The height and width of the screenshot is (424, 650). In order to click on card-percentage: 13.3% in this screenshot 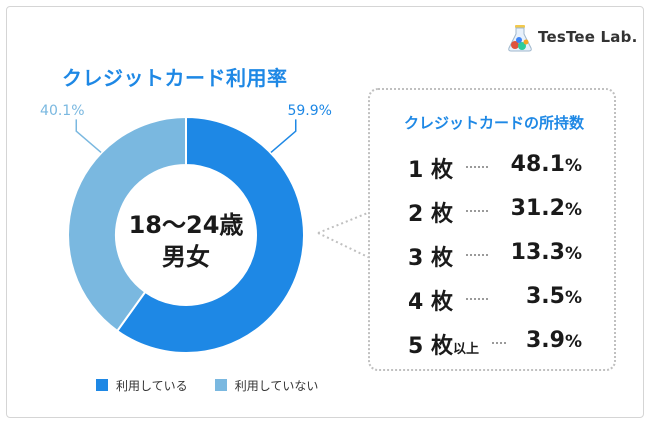, I will do `click(546, 252)`.